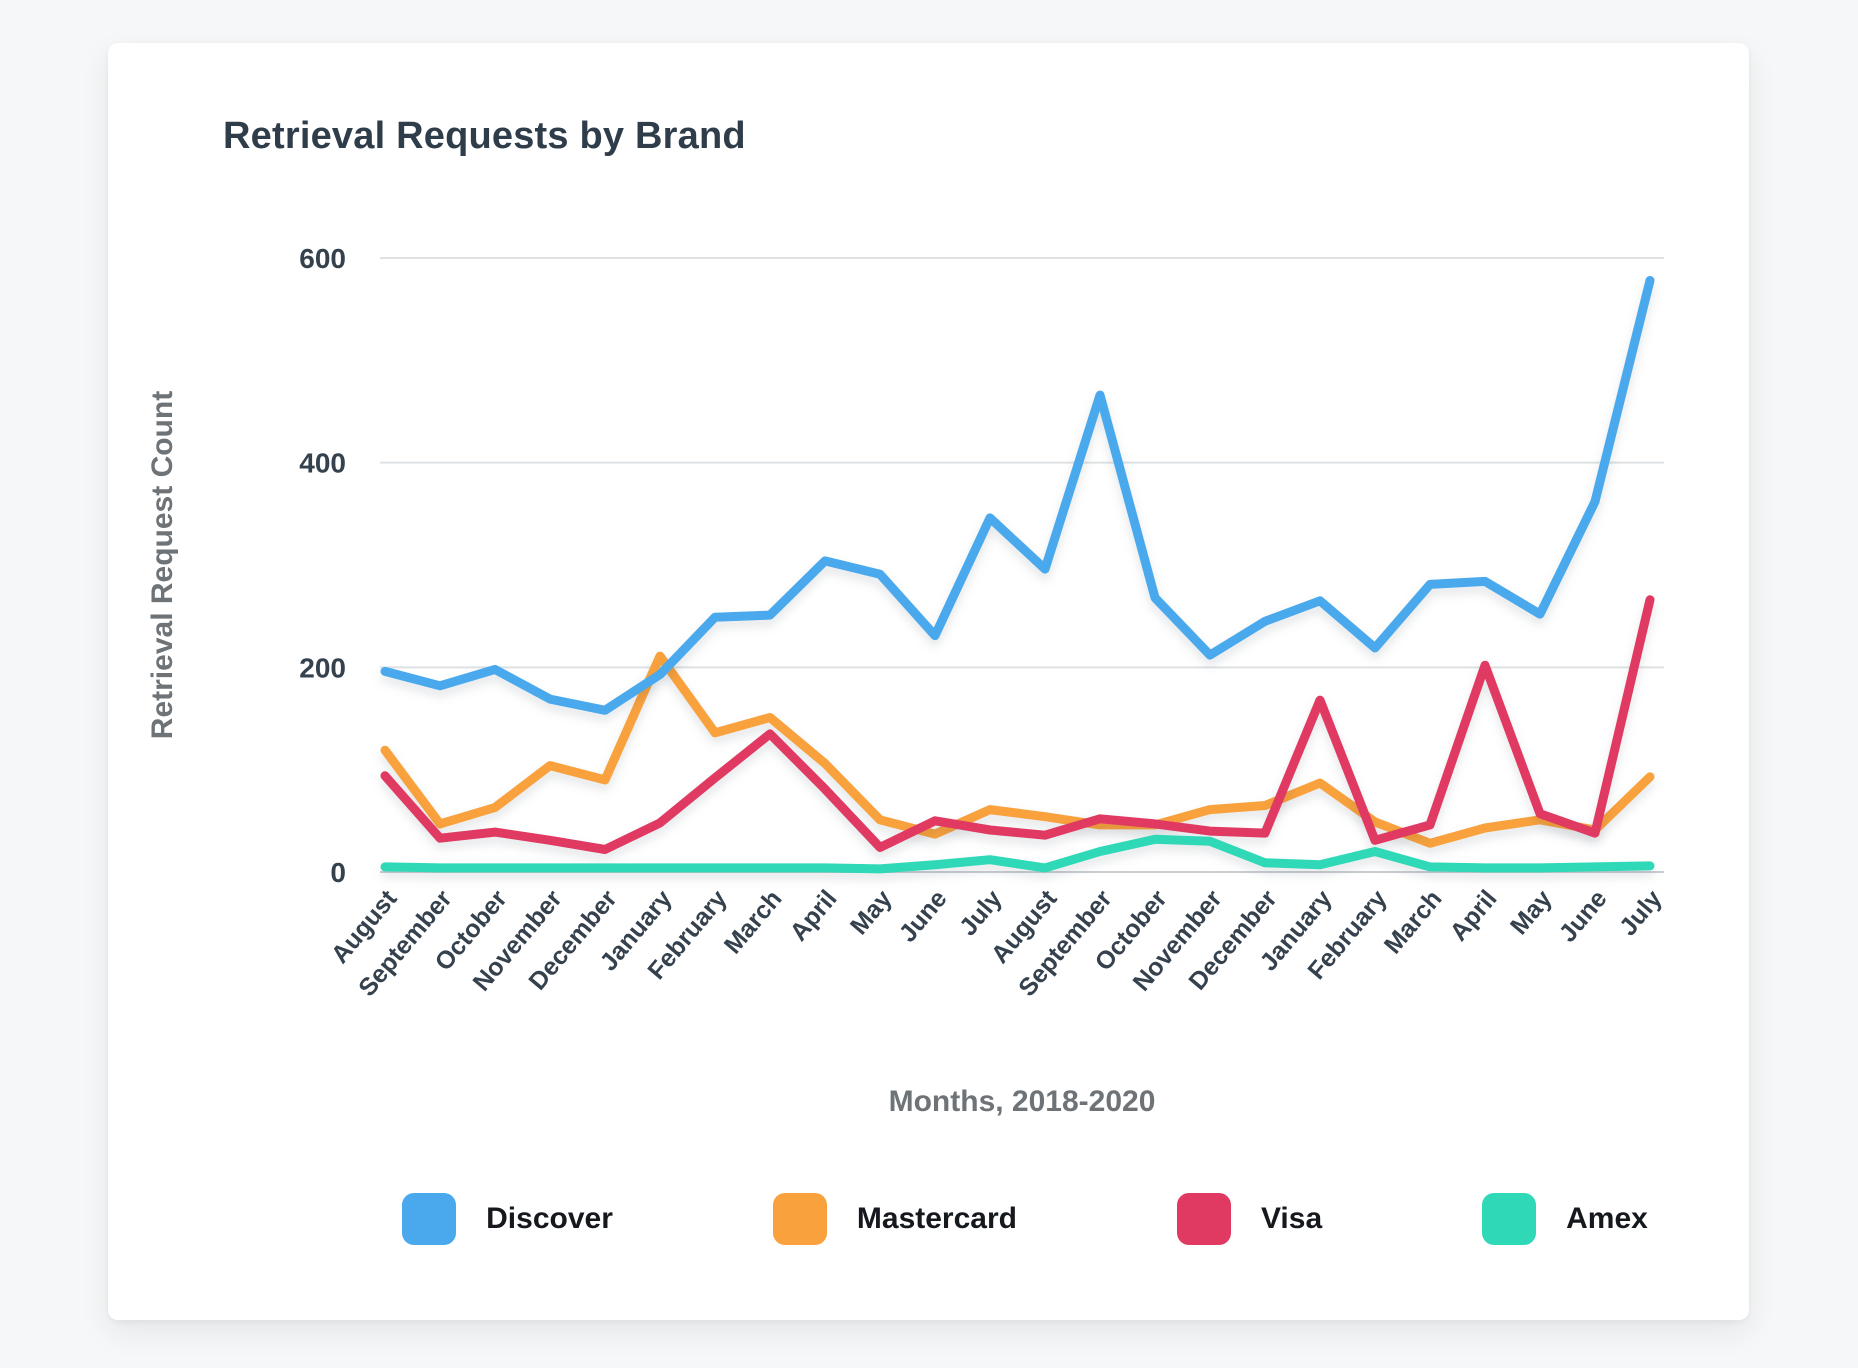 This screenshot has width=1858, height=1368. Describe the element at coordinates (1249, 1219) in the screenshot. I see `legend-item-visa: Visa` at that location.